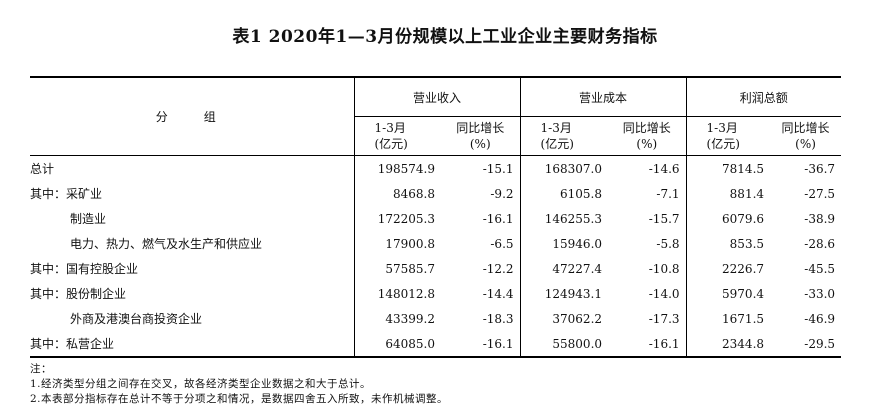 The width and height of the screenshot is (890, 419). What do you see at coordinates (664, 318) in the screenshot?
I see `cost-growth-value: -17.3` at bounding box center [664, 318].